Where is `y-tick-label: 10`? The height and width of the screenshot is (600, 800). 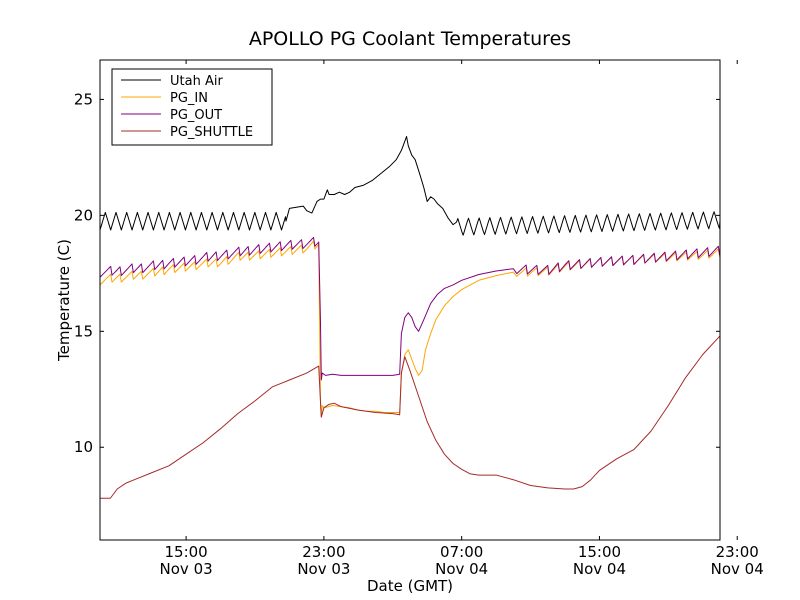 y-tick-label: 10 is located at coordinates (83, 447).